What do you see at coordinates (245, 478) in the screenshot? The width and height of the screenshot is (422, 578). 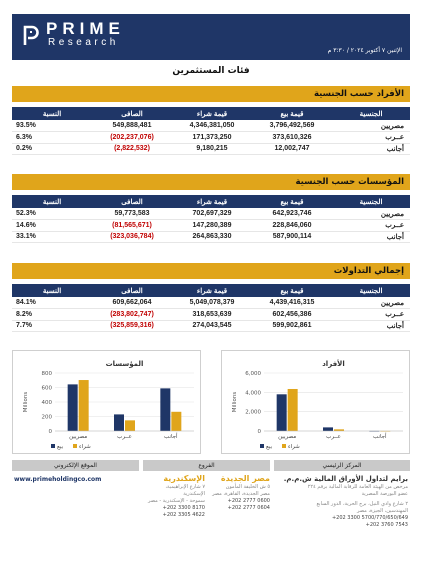 I see `newcairo-name: مصر الجديدة` at bounding box center [245, 478].